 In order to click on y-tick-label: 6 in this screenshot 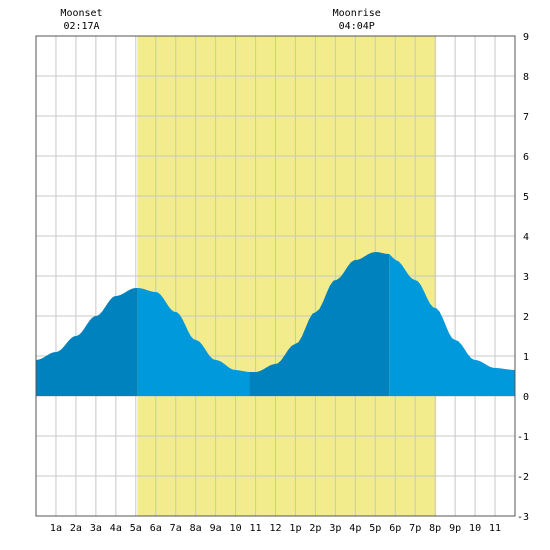, I will do `click(526, 157)`.